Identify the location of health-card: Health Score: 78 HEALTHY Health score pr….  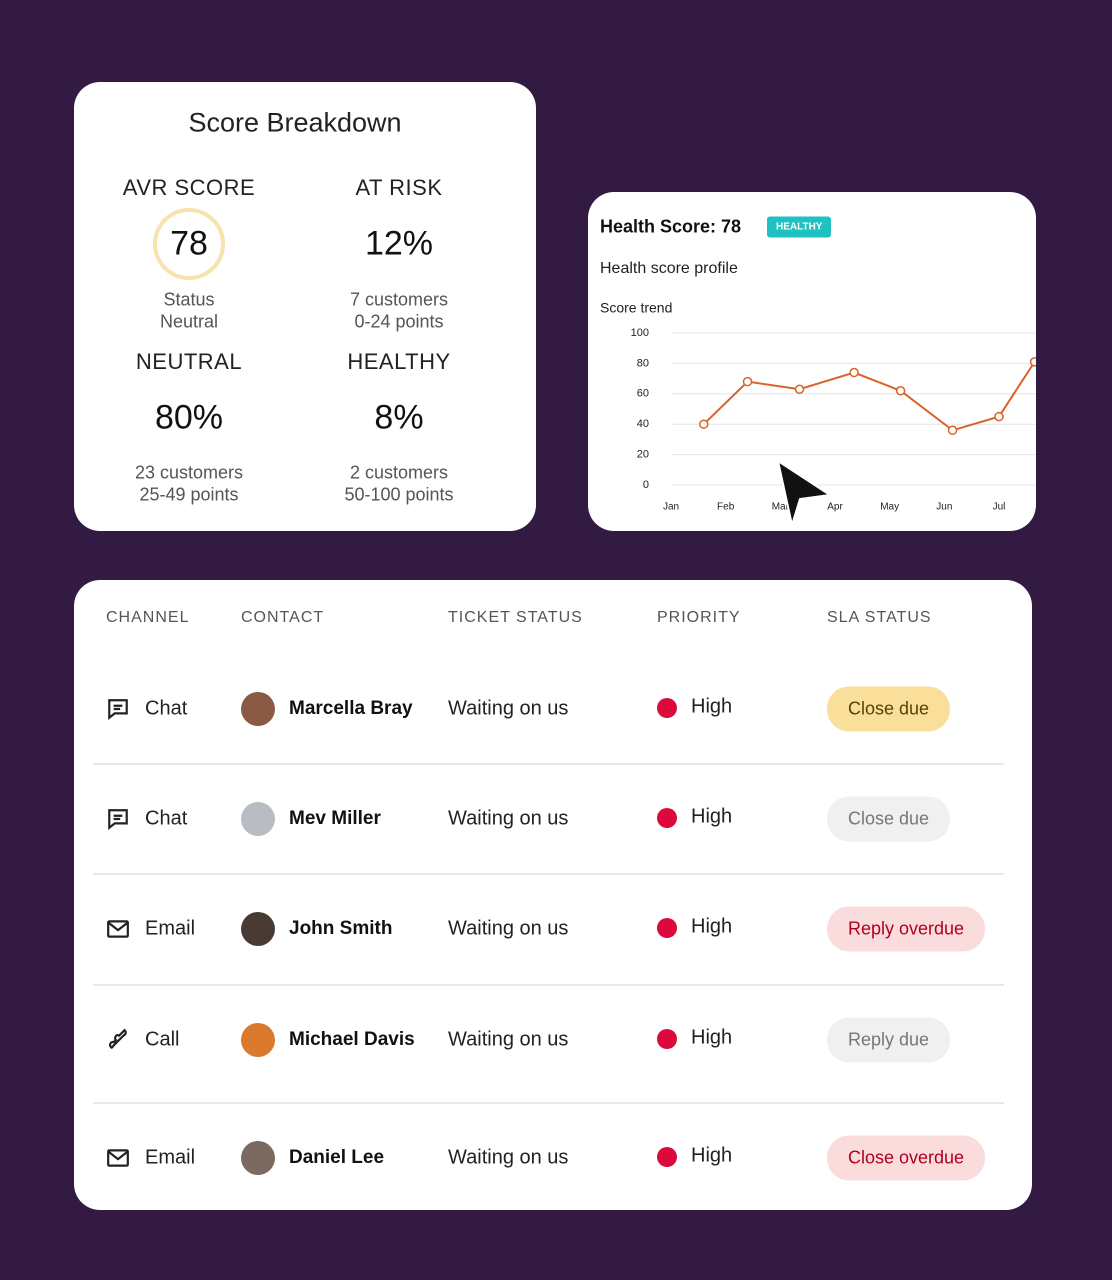
(812, 361).